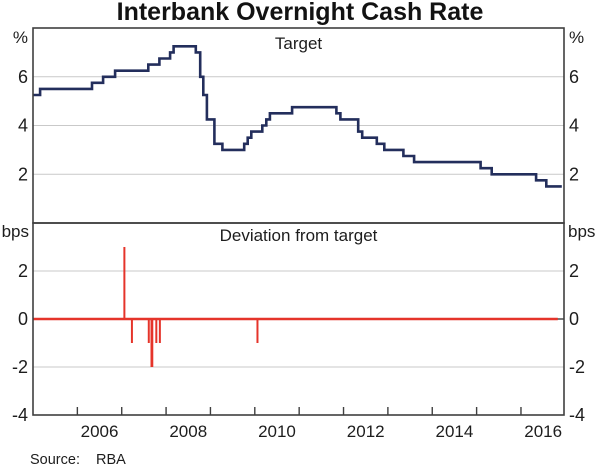 The height and width of the screenshot is (476, 600). Describe the element at coordinates (455, 431) in the screenshot. I see `x-axis-year-label: 2014` at that location.